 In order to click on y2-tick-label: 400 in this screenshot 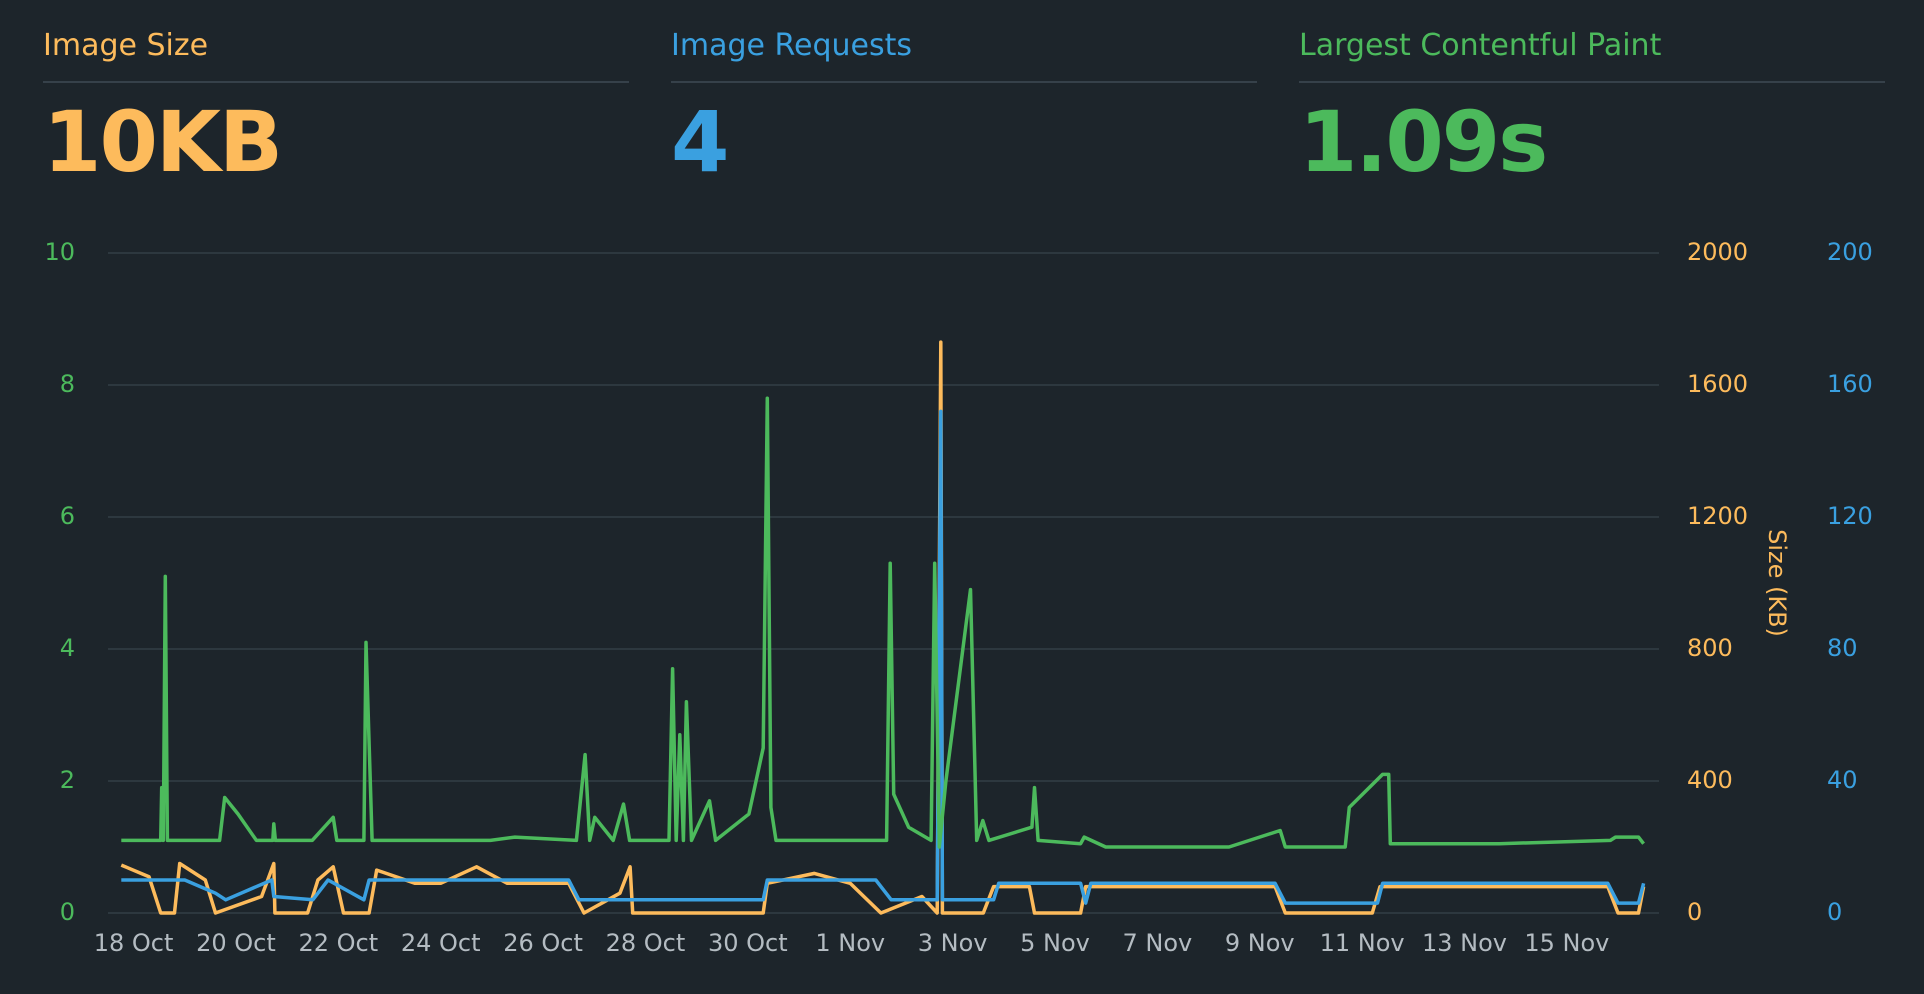, I will do `click(1710, 780)`.